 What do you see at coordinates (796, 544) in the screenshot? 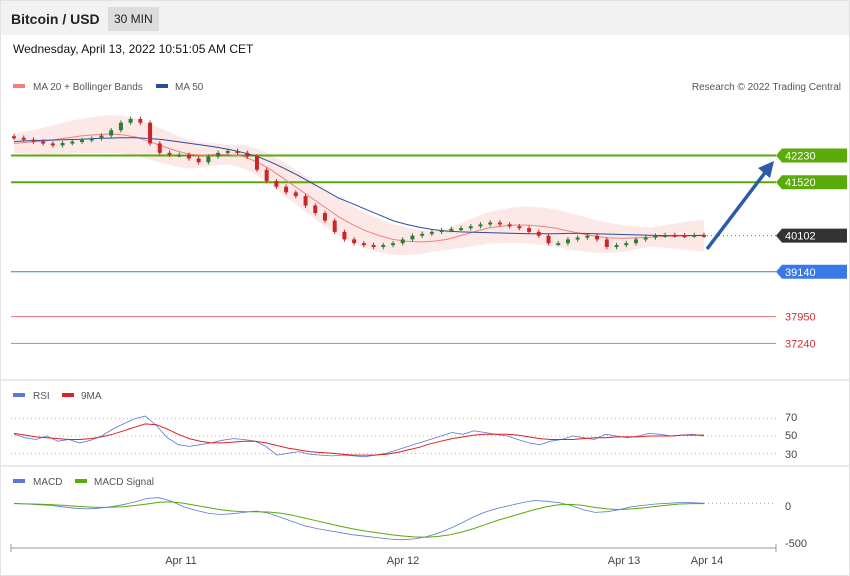
I see `macd-tick-neg500: -500` at bounding box center [796, 544].